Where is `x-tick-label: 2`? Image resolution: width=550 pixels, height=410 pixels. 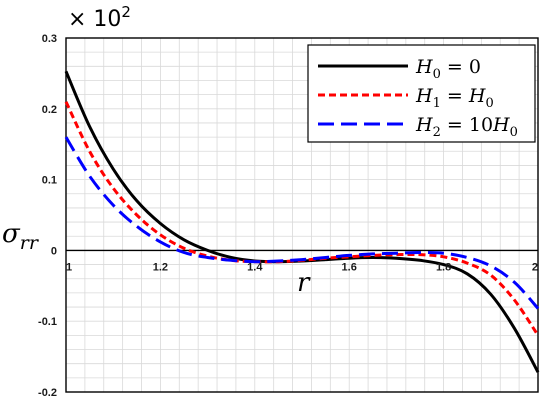 x-tick-label: 2 is located at coordinates (535, 267).